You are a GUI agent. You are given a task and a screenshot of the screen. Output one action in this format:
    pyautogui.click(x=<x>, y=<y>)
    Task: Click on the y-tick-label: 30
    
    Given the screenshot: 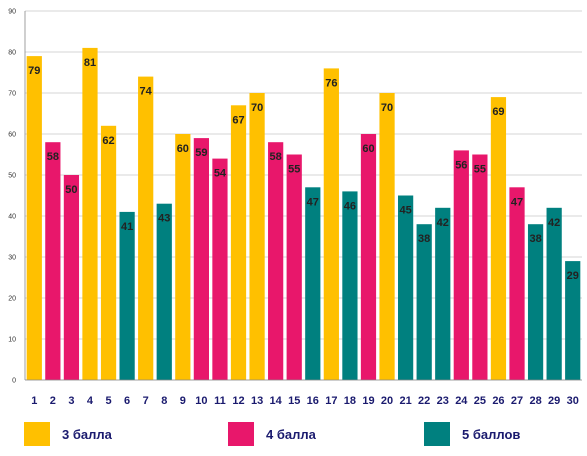 What is the action you would take?
    pyautogui.click(x=12, y=258)
    